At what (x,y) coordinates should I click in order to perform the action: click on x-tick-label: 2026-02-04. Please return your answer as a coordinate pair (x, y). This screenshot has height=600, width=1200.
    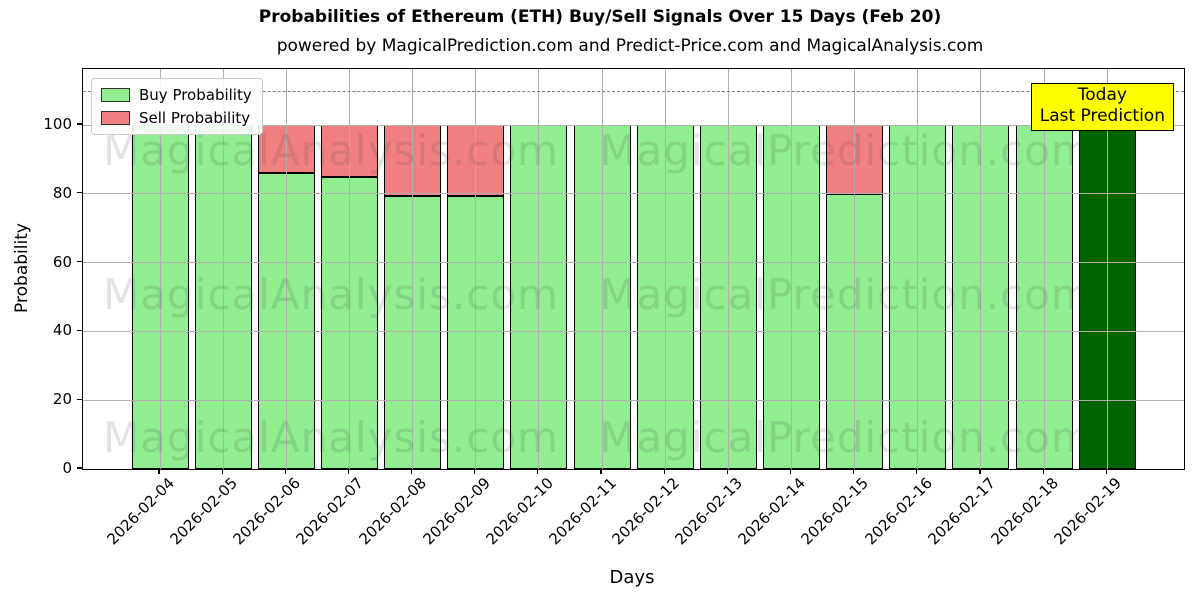
    Looking at the image, I should click on (140, 511).